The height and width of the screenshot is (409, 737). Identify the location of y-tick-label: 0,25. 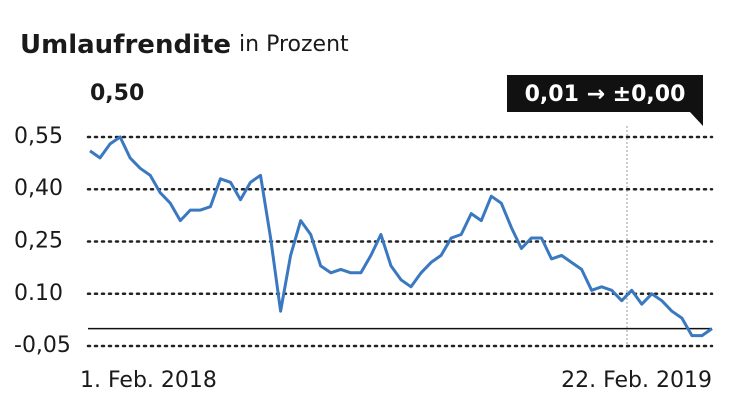
(38, 240).